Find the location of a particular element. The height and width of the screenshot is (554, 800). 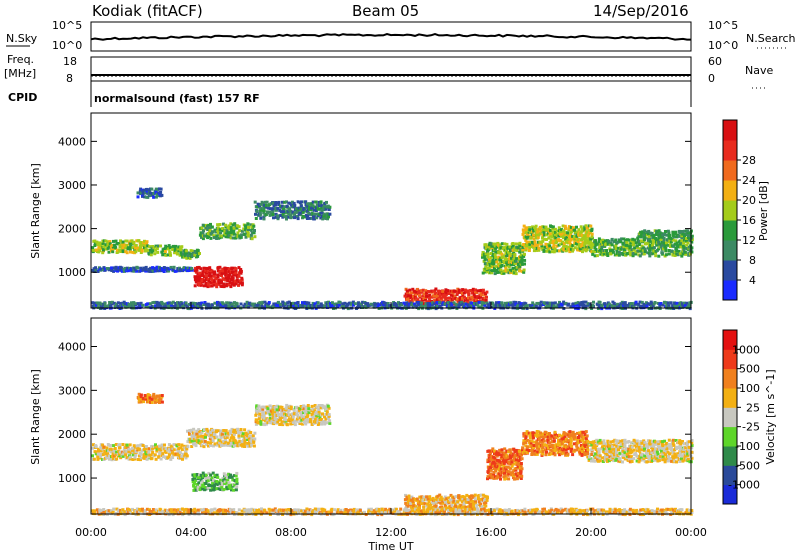

y-tick-label: 2000 is located at coordinates (72, 229).